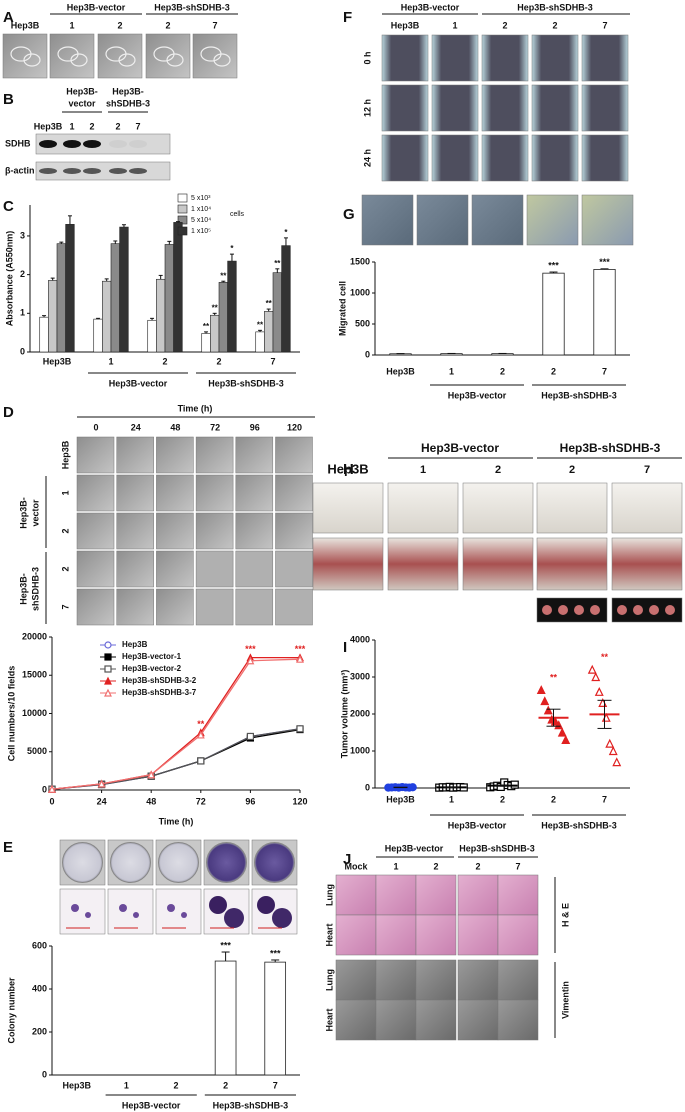 This screenshot has width=685, height=1112. Describe the element at coordinates (82, 911) in the screenshot. I see `colony-micrograph` at that location.